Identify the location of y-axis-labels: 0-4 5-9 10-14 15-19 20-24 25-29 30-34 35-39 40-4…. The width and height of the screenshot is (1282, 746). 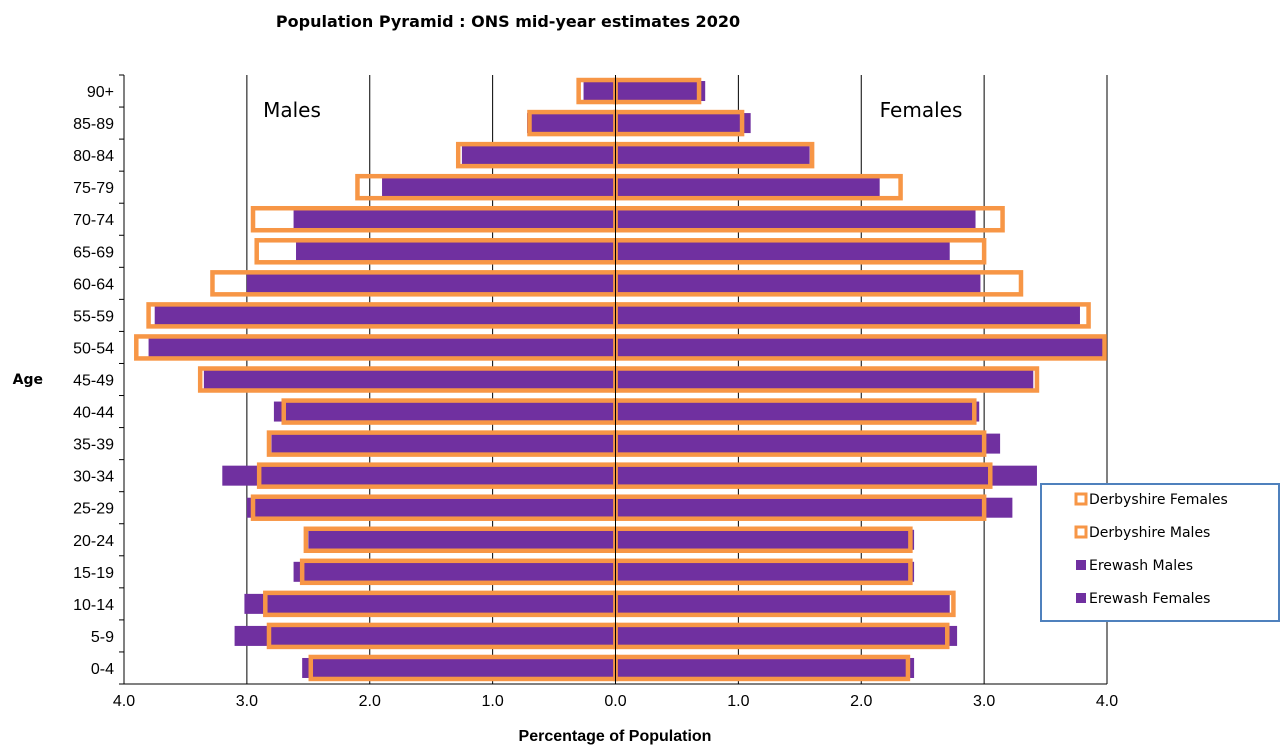
(98, 379).